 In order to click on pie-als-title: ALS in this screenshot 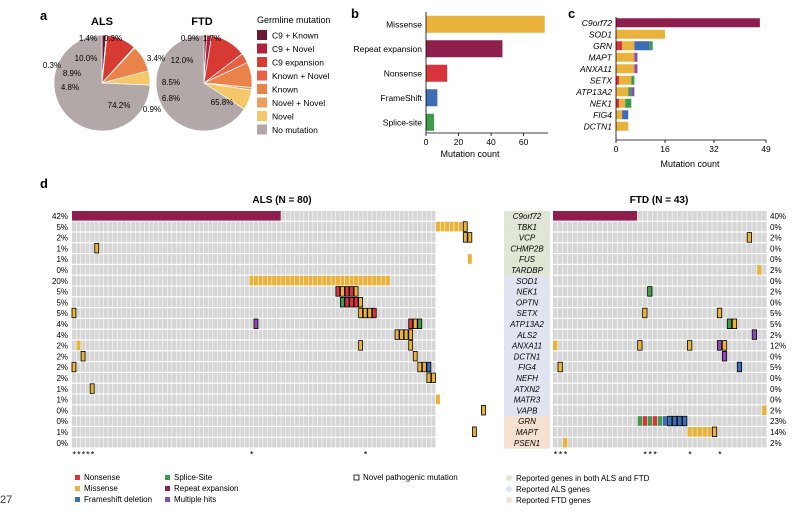, I will do `click(102, 22)`.